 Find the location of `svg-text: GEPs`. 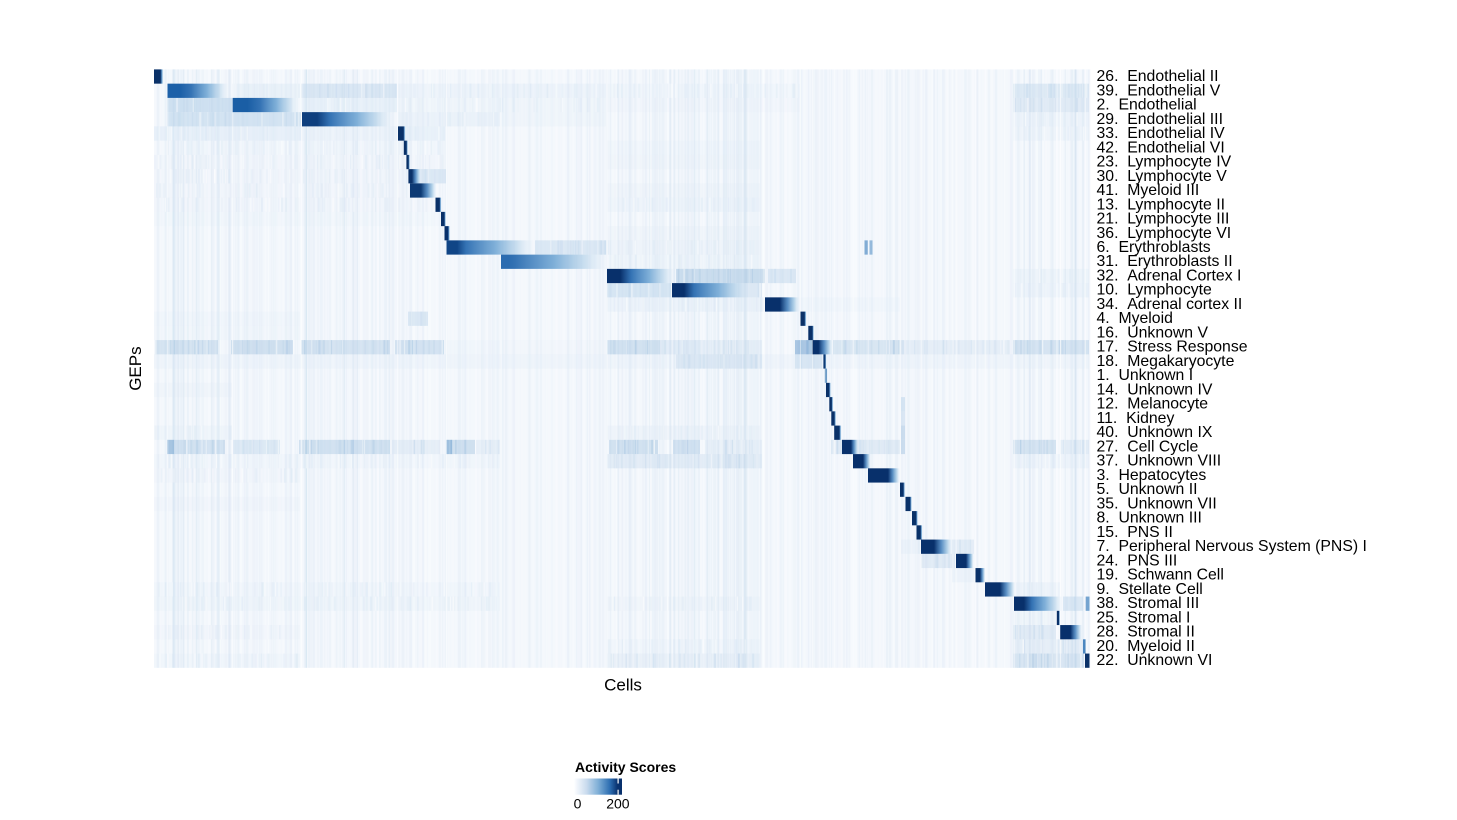

svg-text: GEPs is located at coordinates (135, 368).